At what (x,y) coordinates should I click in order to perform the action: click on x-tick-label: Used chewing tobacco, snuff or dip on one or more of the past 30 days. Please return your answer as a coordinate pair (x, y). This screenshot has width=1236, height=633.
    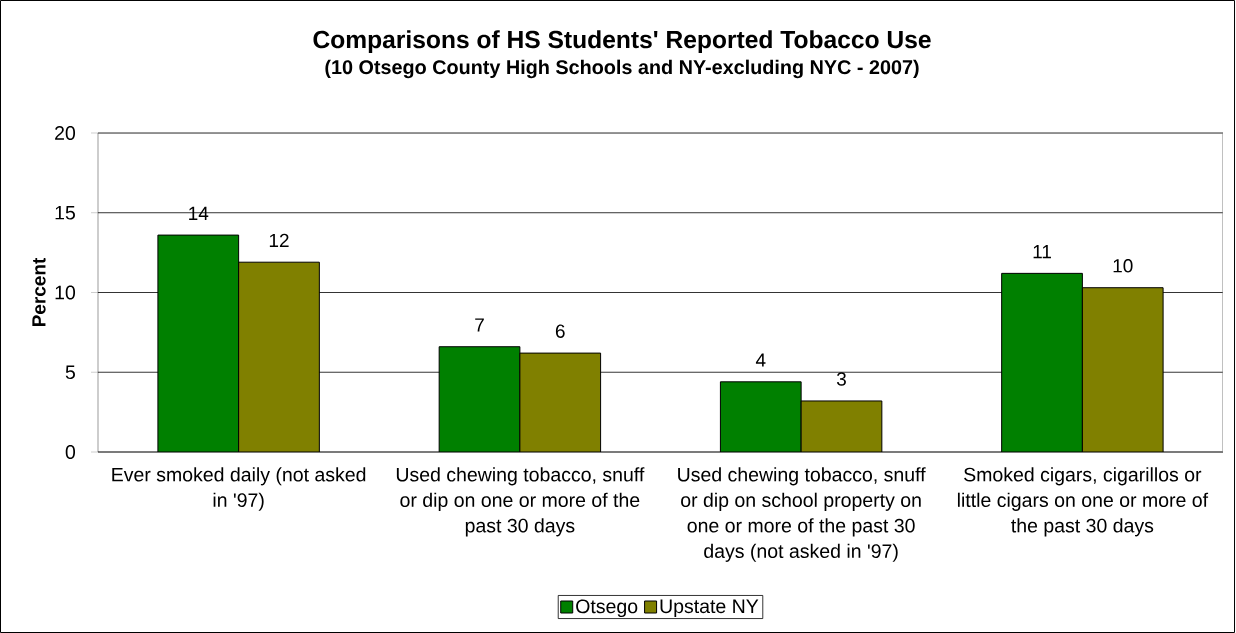
    Looking at the image, I should click on (520, 502).